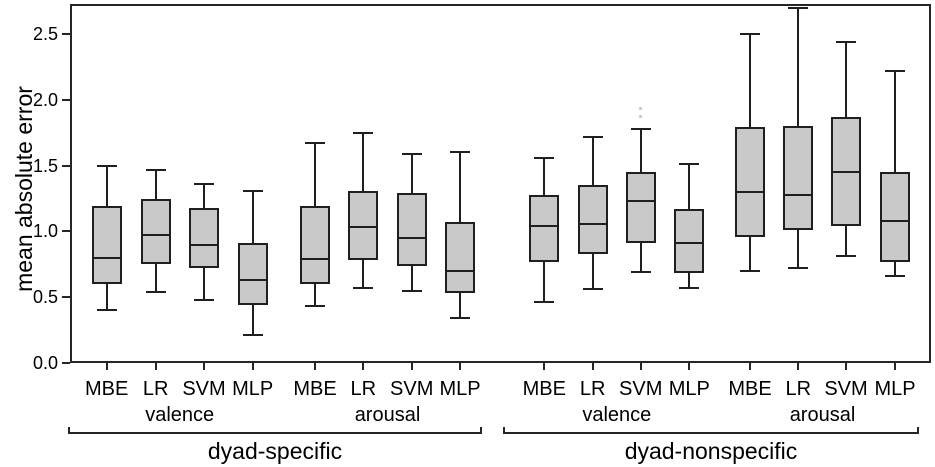  Describe the element at coordinates (711, 451) in the screenshot. I see `panel-label: dyad-nonspecific` at that location.